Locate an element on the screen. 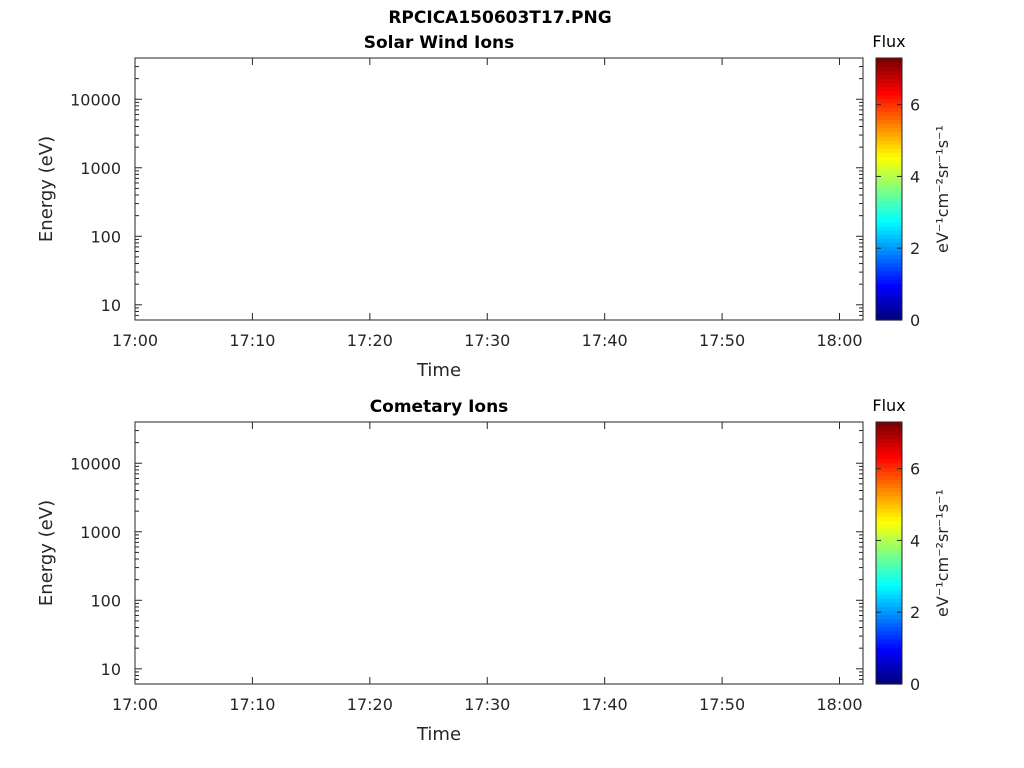  x-tick-label: 17:40 is located at coordinates (605, 704).